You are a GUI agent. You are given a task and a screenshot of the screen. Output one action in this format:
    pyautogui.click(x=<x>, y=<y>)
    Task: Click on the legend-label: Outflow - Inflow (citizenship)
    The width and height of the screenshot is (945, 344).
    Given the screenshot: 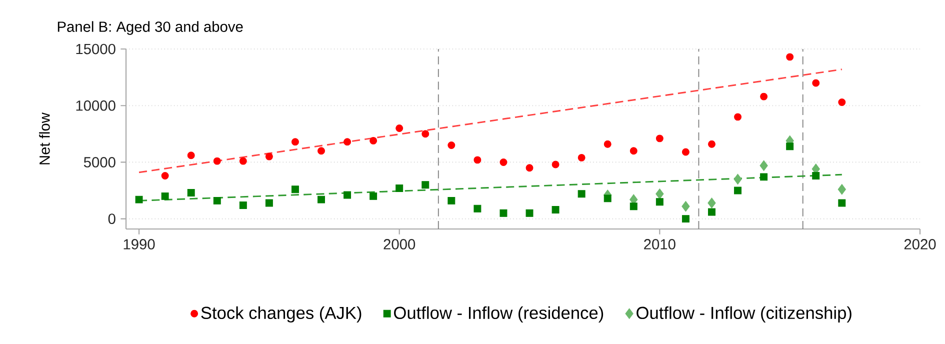 What is the action you would take?
    pyautogui.click(x=744, y=314)
    